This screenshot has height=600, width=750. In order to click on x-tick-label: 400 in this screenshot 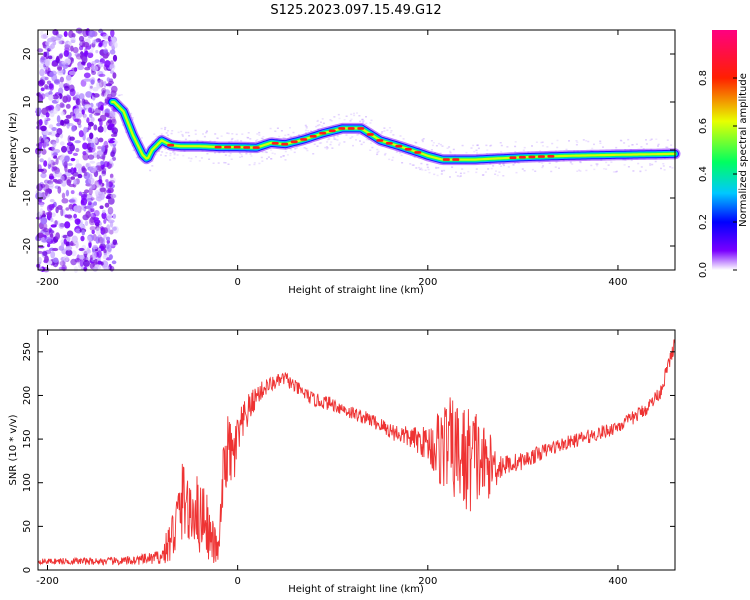, I will do `click(617, 282)`.